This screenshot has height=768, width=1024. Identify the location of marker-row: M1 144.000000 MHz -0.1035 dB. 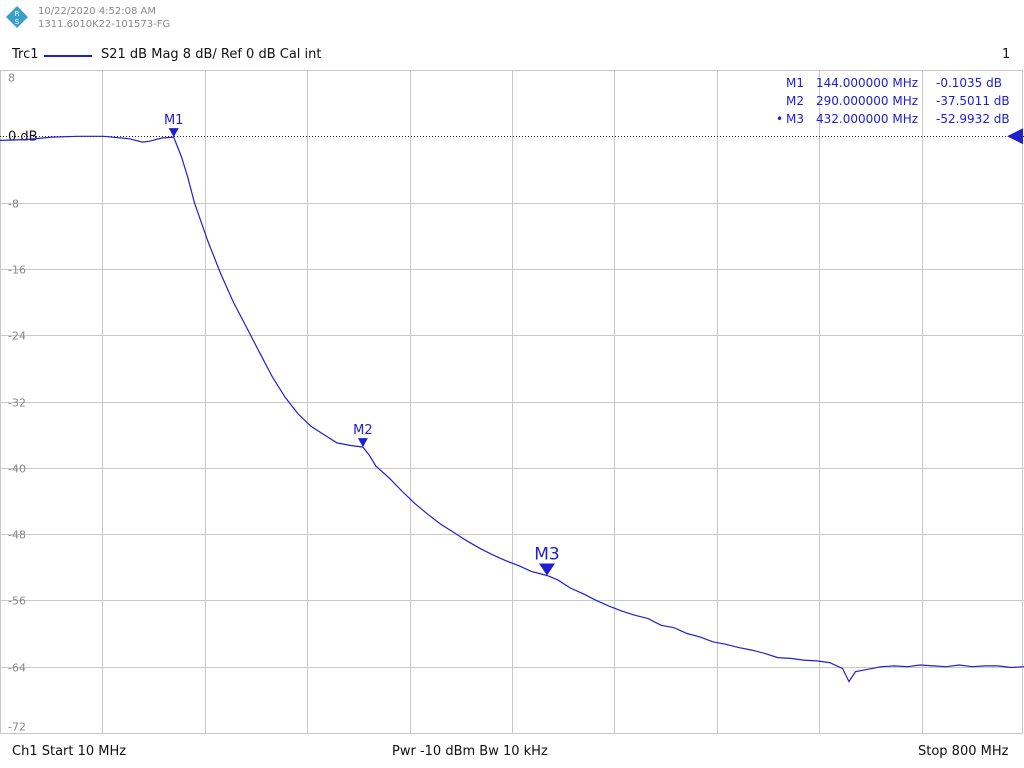
(894, 84).